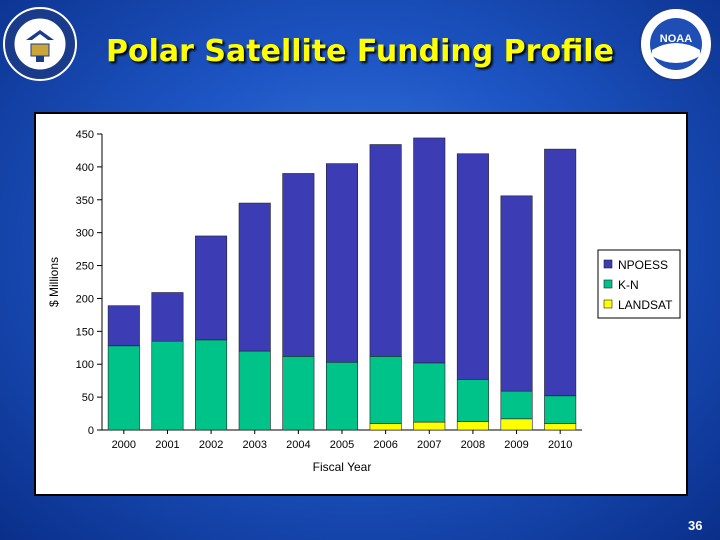 Image resolution: width=720 pixels, height=540 pixels. Describe the element at coordinates (211, 445) in the screenshot. I see `x-tick-label: 2002` at that location.